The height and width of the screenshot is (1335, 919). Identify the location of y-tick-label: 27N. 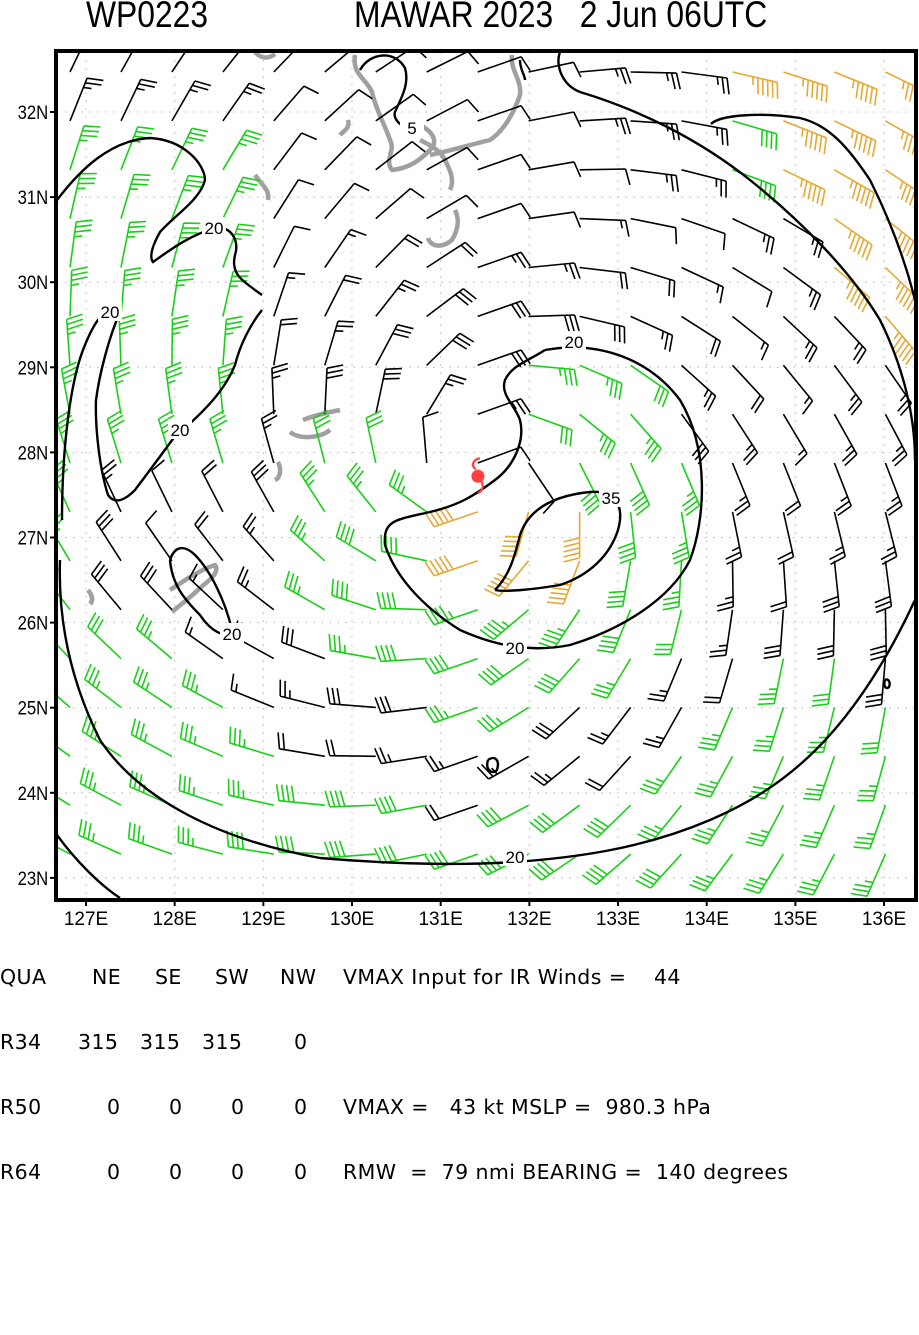
(33, 538).